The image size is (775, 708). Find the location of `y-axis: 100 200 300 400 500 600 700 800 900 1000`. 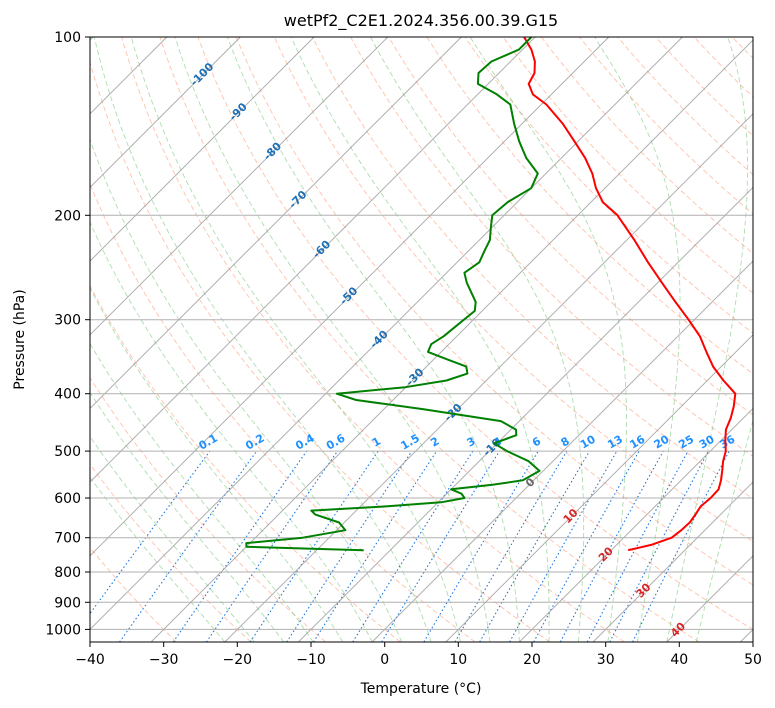

y-axis: 100 200 300 400 500 600 700 800 900 1000 is located at coordinates (67, 334).